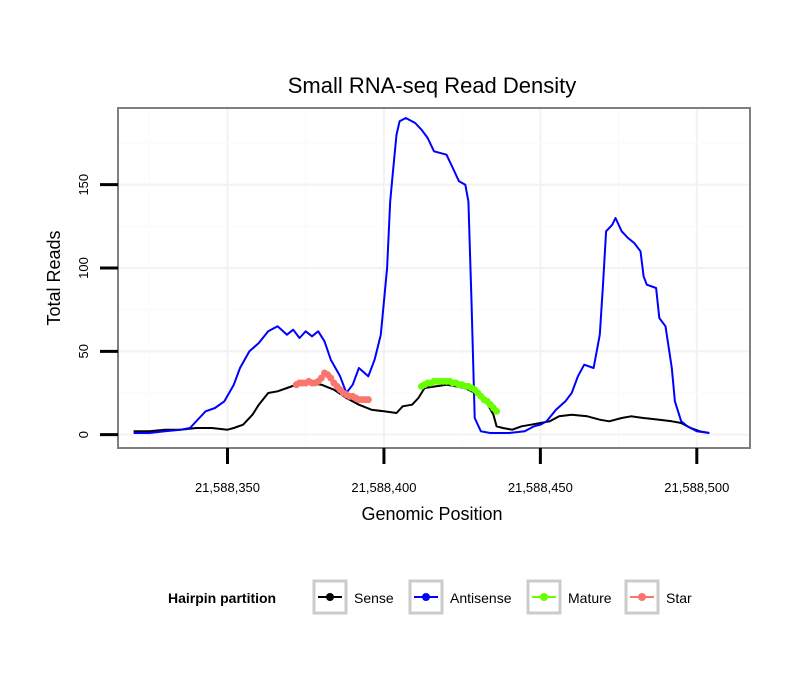 The height and width of the screenshot is (690, 810). Describe the element at coordinates (83, 434) in the screenshot. I see `y-tick-label: 0` at that location.